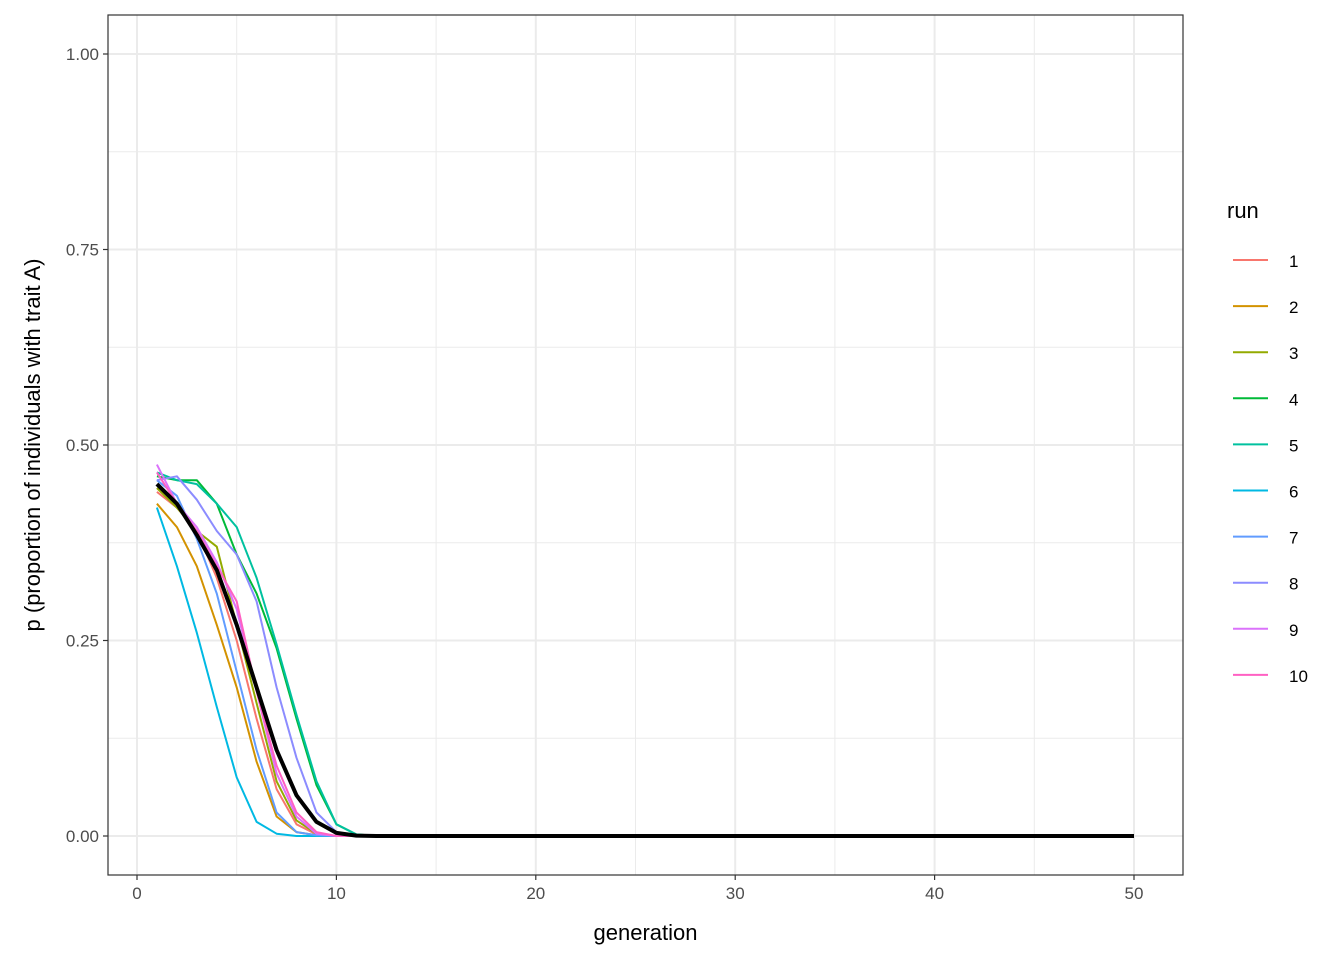 This screenshot has width=1344, height=960. I want to click on x-tick-label: 0, so click(136, 893).